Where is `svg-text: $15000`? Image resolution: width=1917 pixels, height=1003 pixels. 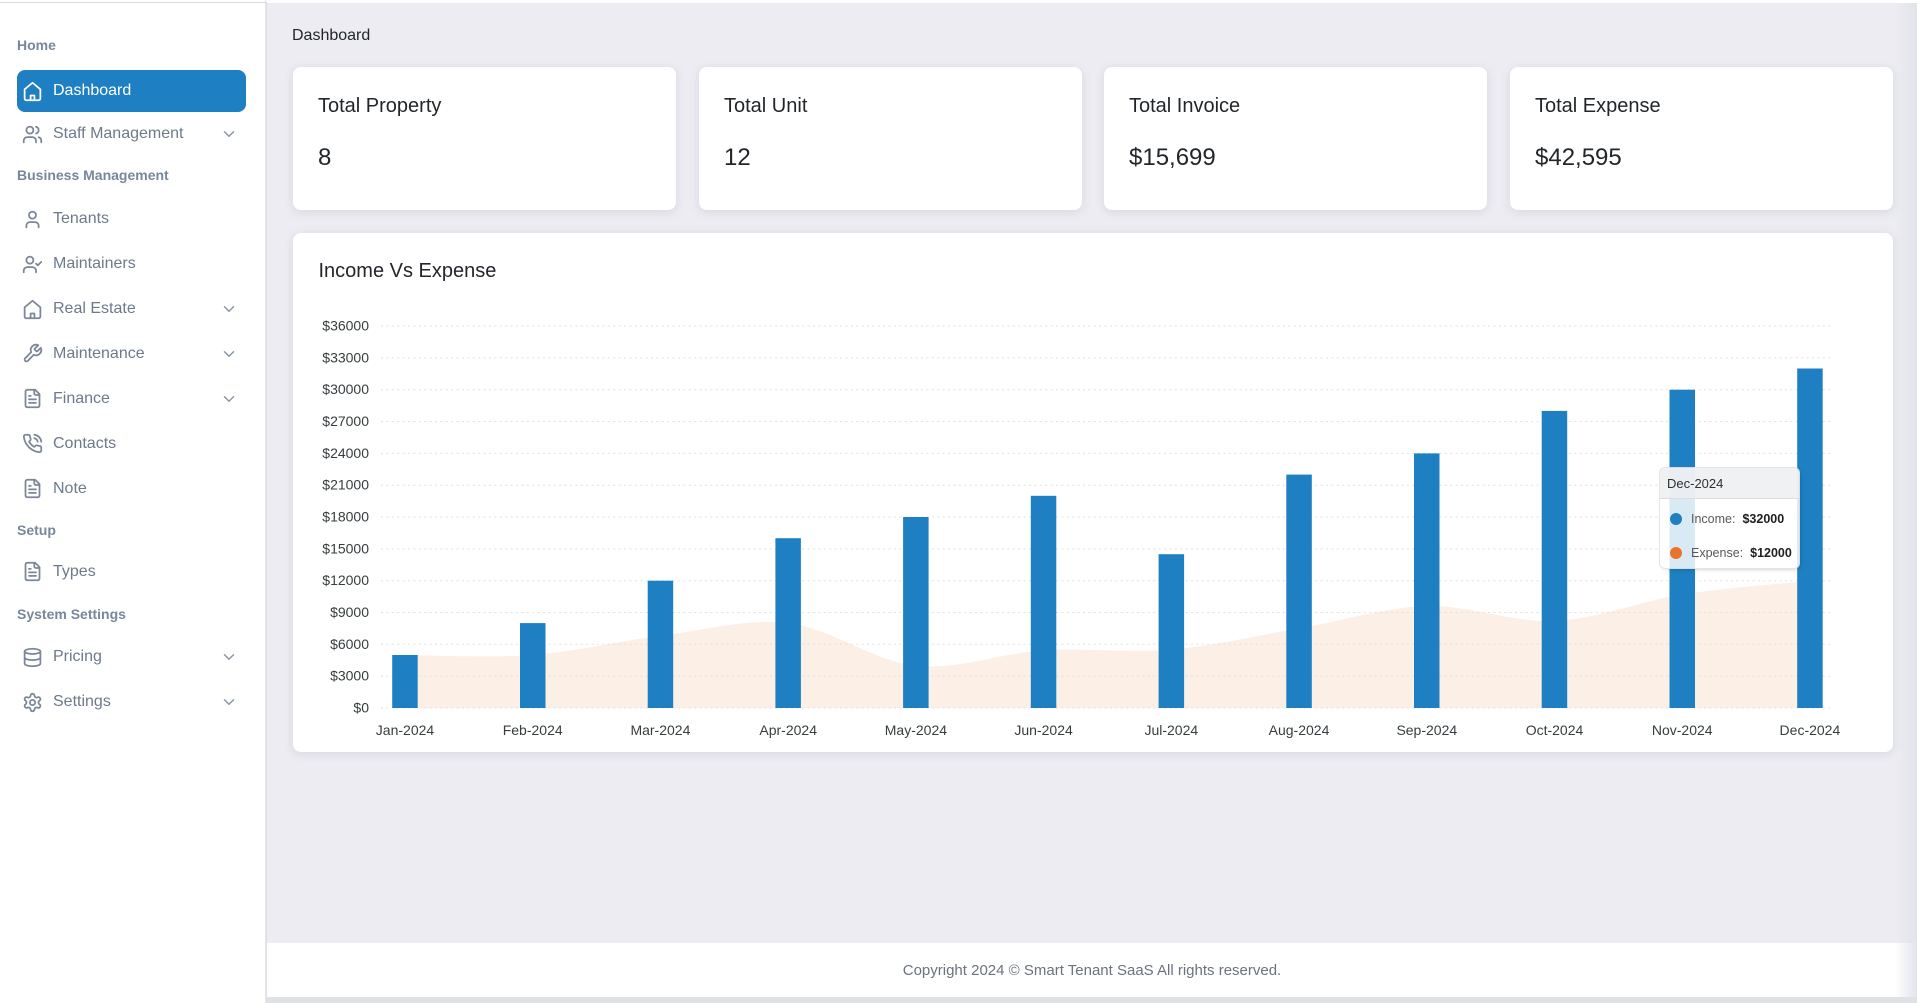 svg-text: $15000 is located at coordinates (345, 548).